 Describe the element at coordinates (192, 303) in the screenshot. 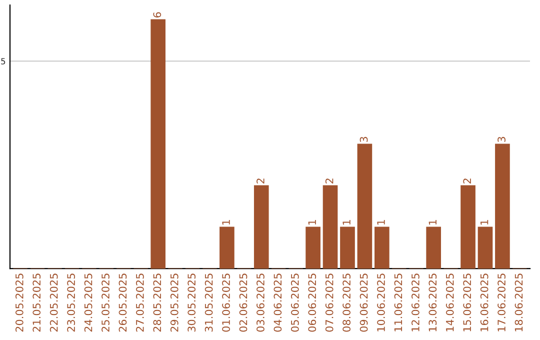

I see `x-tick-label: 30.05.2025` at that location.